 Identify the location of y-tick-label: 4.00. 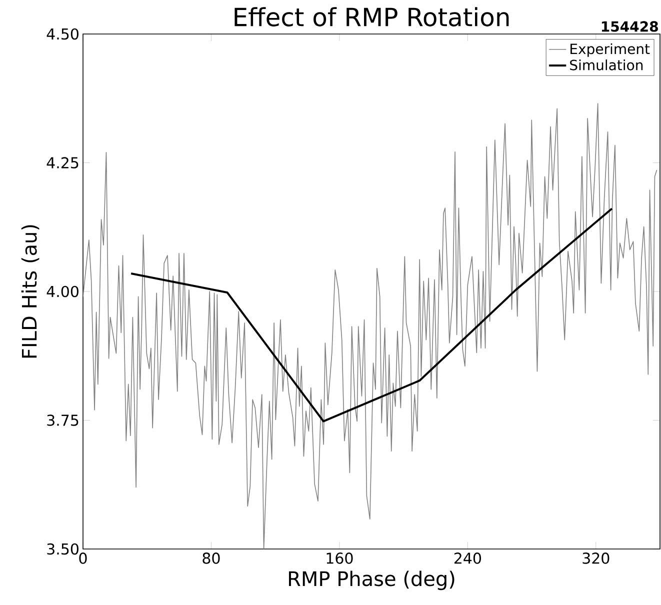
(62, 292).